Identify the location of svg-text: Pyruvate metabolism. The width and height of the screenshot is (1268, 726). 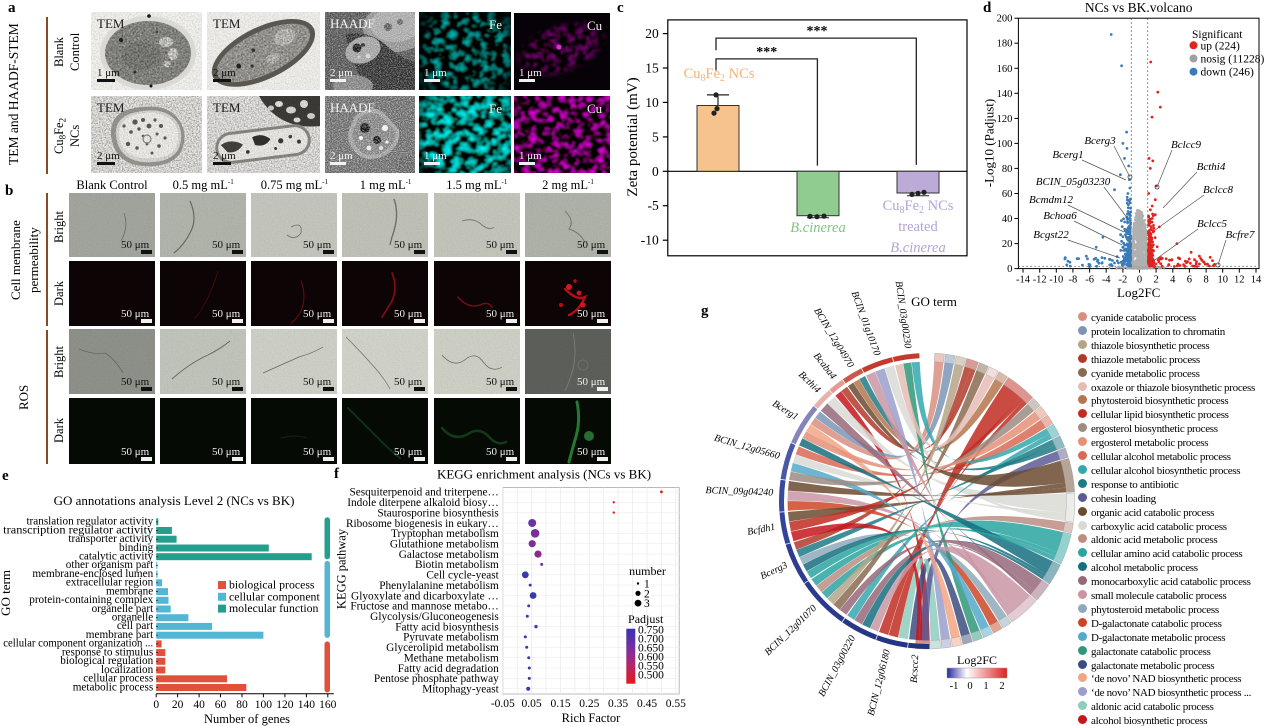
(451, 638).